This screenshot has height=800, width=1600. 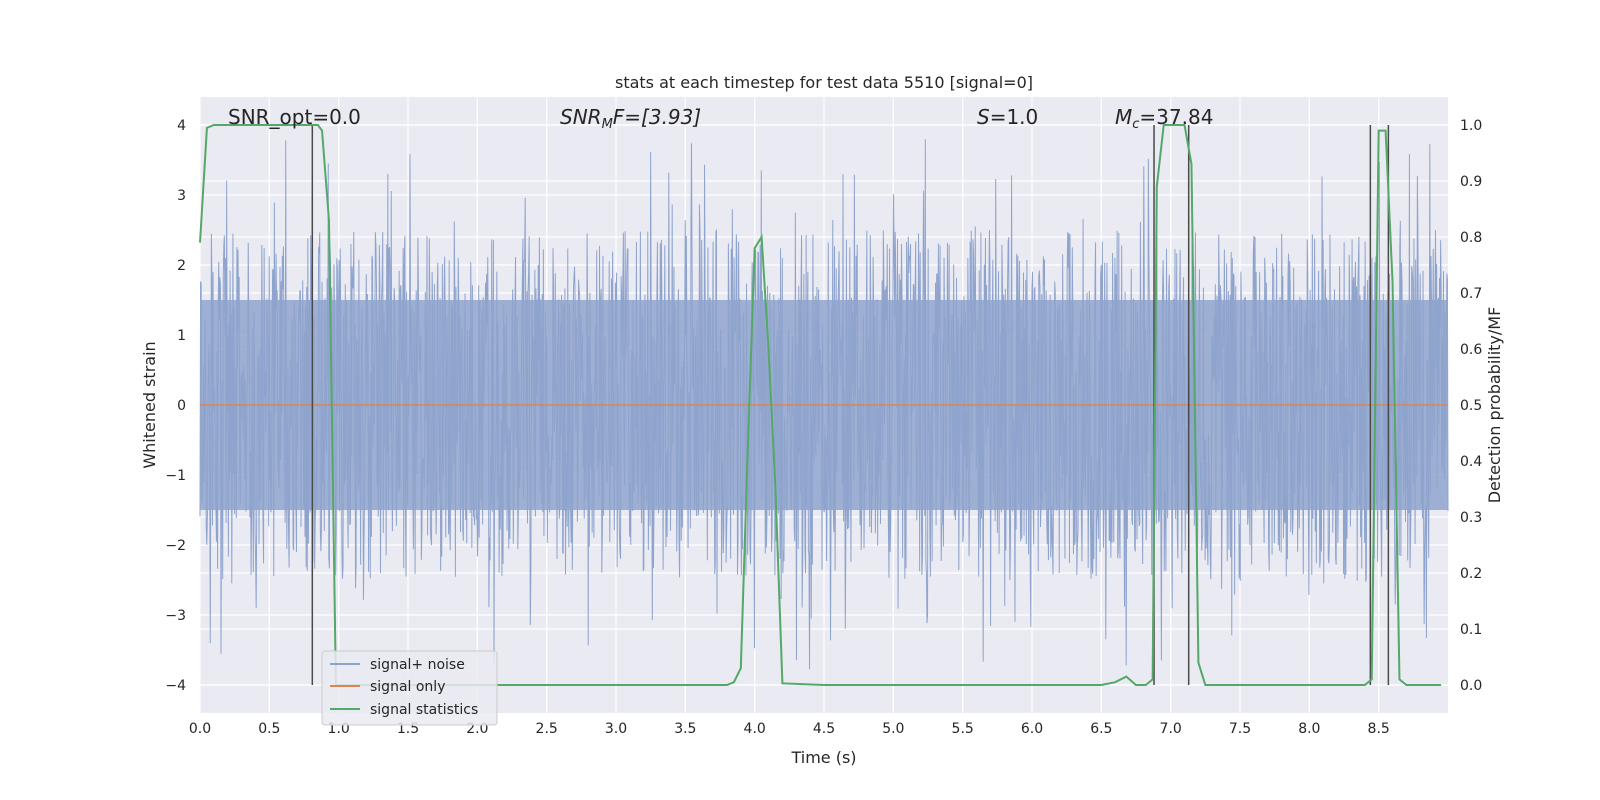 I want to click on x-tick-label: 3.0, so click(x=616, y=729).